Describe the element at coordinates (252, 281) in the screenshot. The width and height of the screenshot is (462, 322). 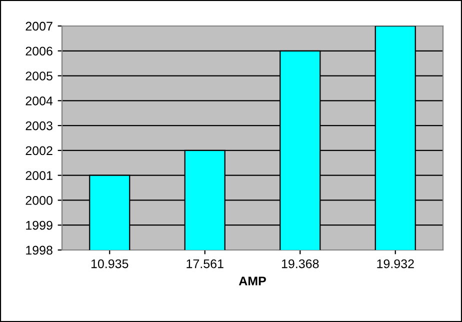
I see `x-axis-title: AMP` at that location.